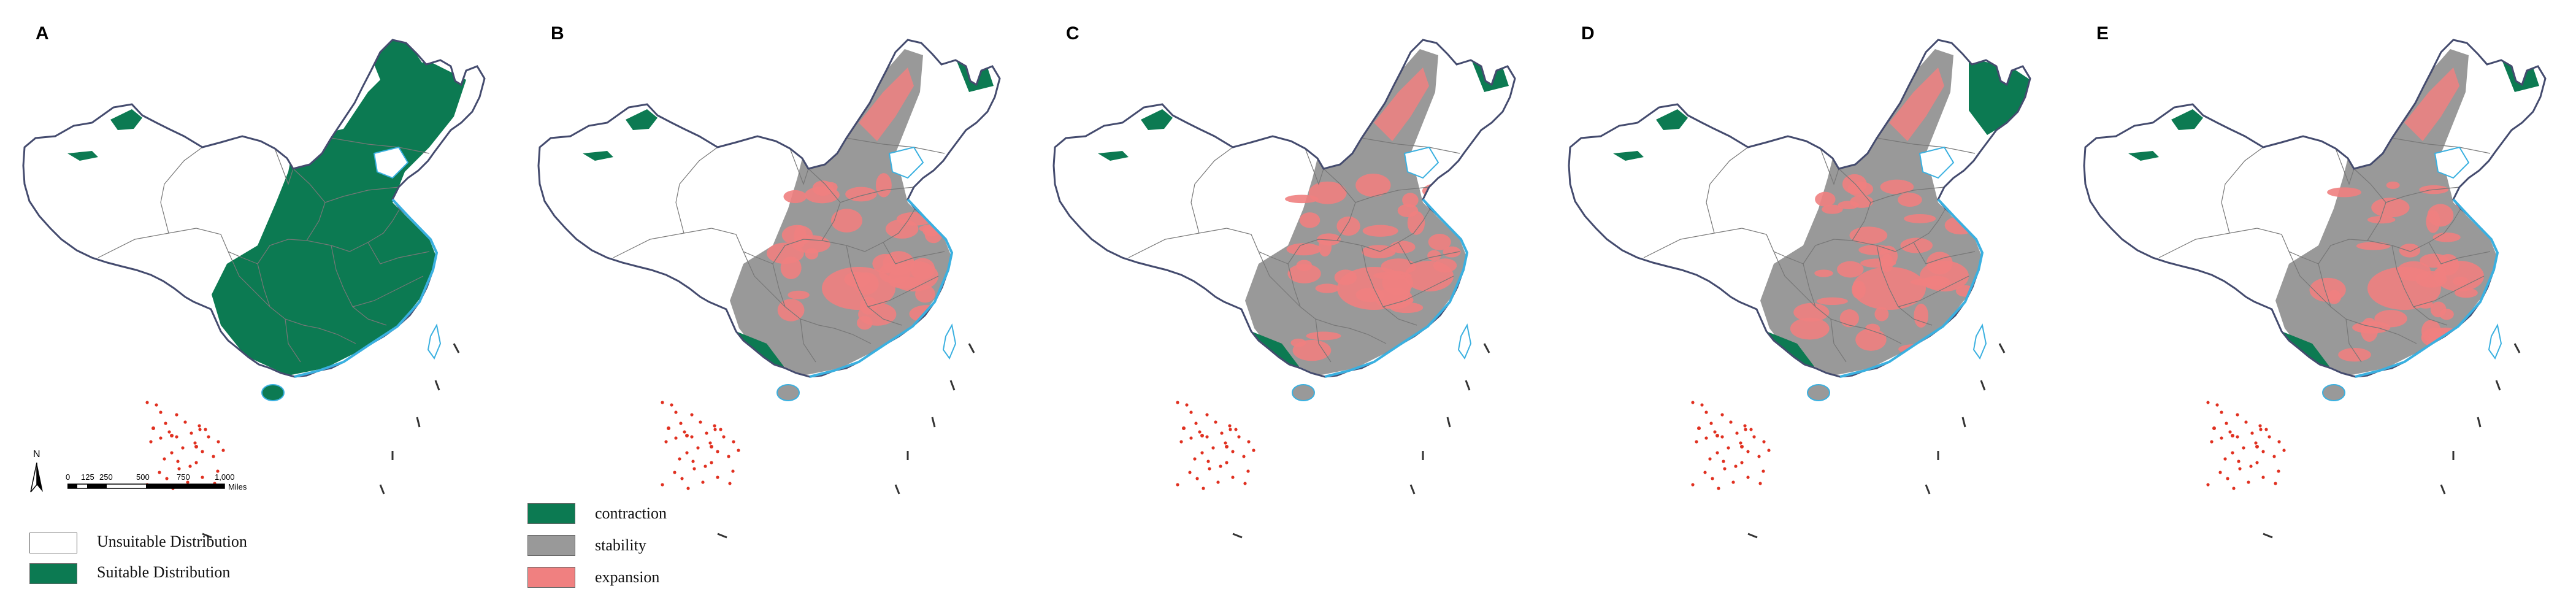  Describe the element at coordinates (627, 577) in the screenshot. I see `legend-label: expansion` at that location.